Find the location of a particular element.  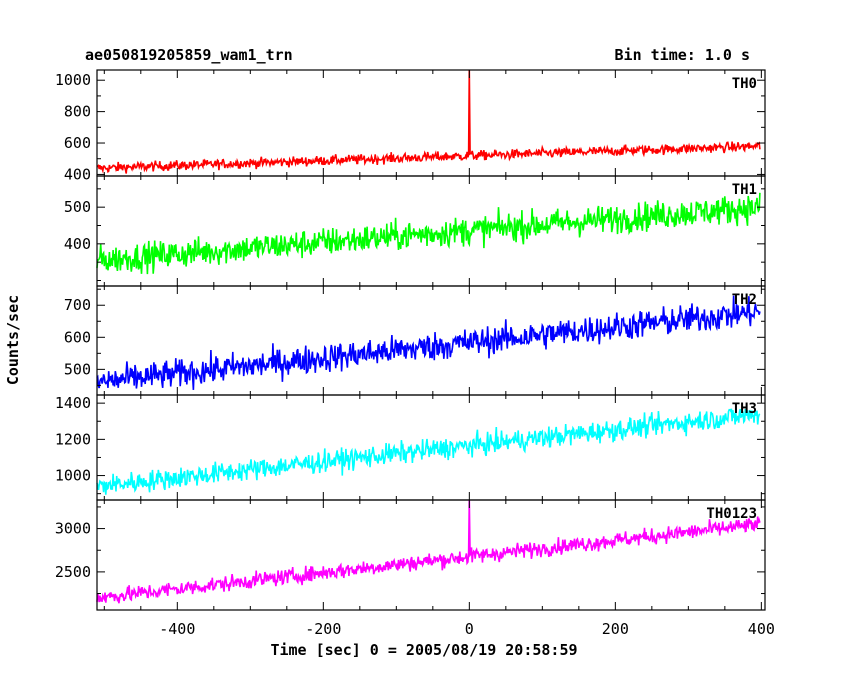

series-line-th3 is located at coordinates (428, 451).